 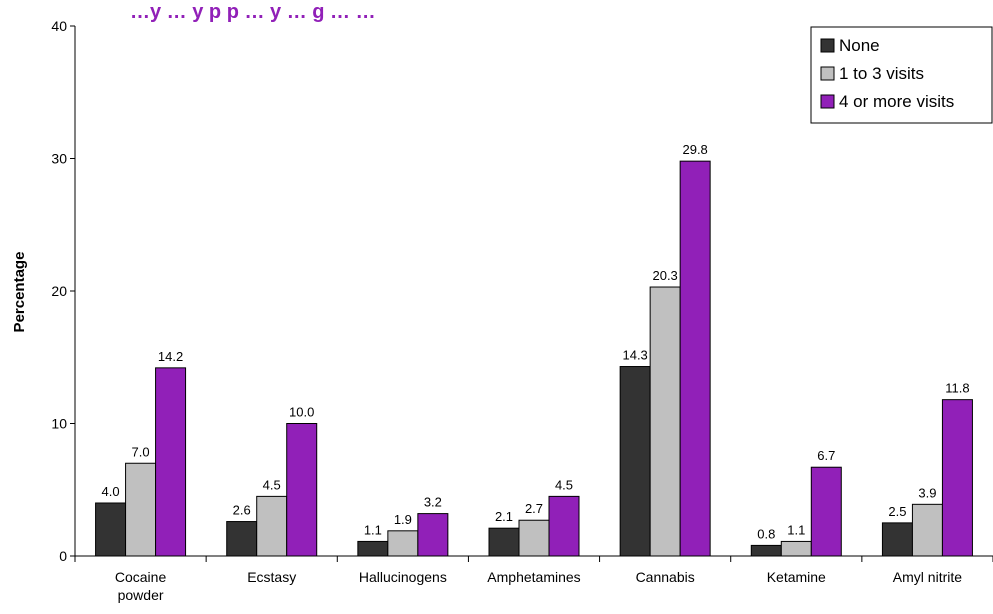 I want to click on x-tick-label: Ecstasy, so click(x=271, y=577).